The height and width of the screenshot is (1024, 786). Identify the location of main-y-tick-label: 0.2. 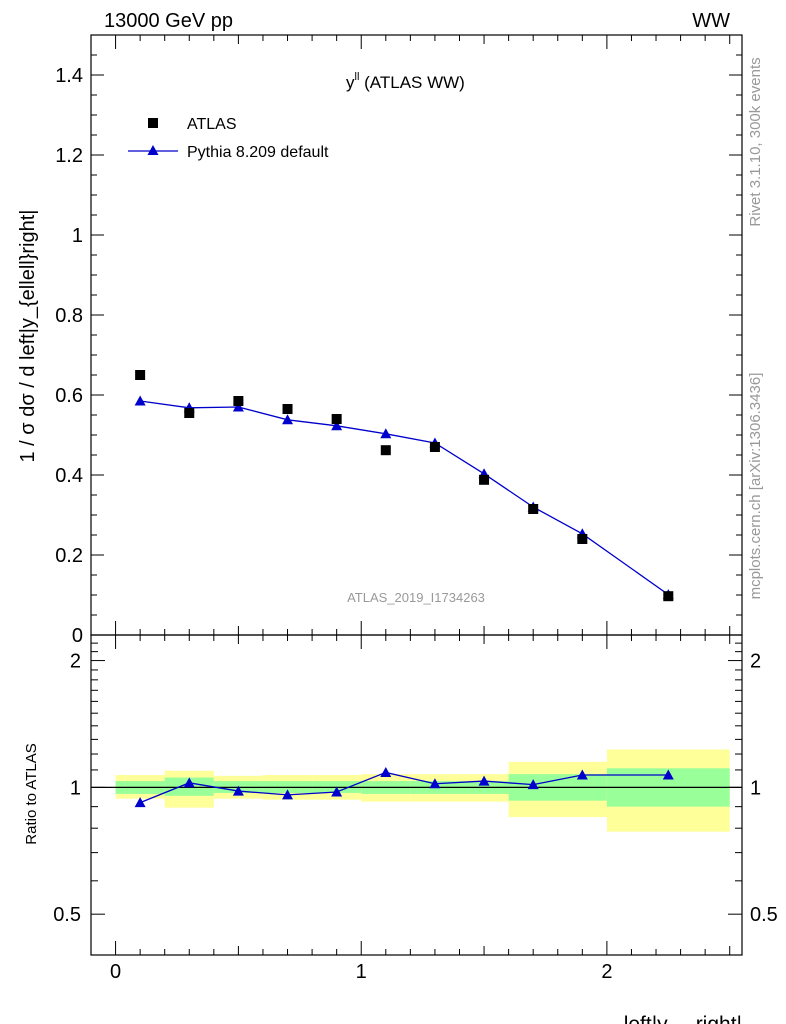
(69, 556).